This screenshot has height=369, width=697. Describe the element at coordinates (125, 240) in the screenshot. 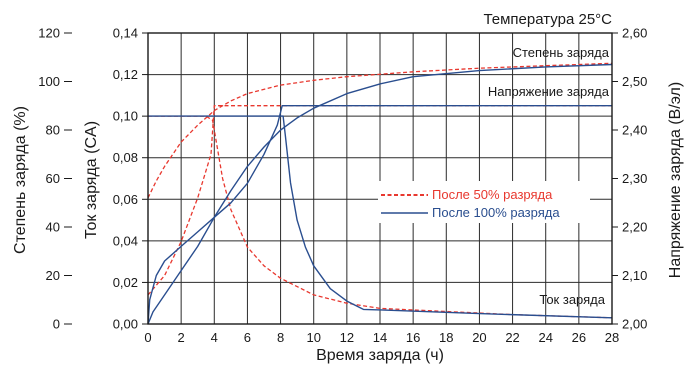

I see `y-tick-label-current: 0,04` at that location.